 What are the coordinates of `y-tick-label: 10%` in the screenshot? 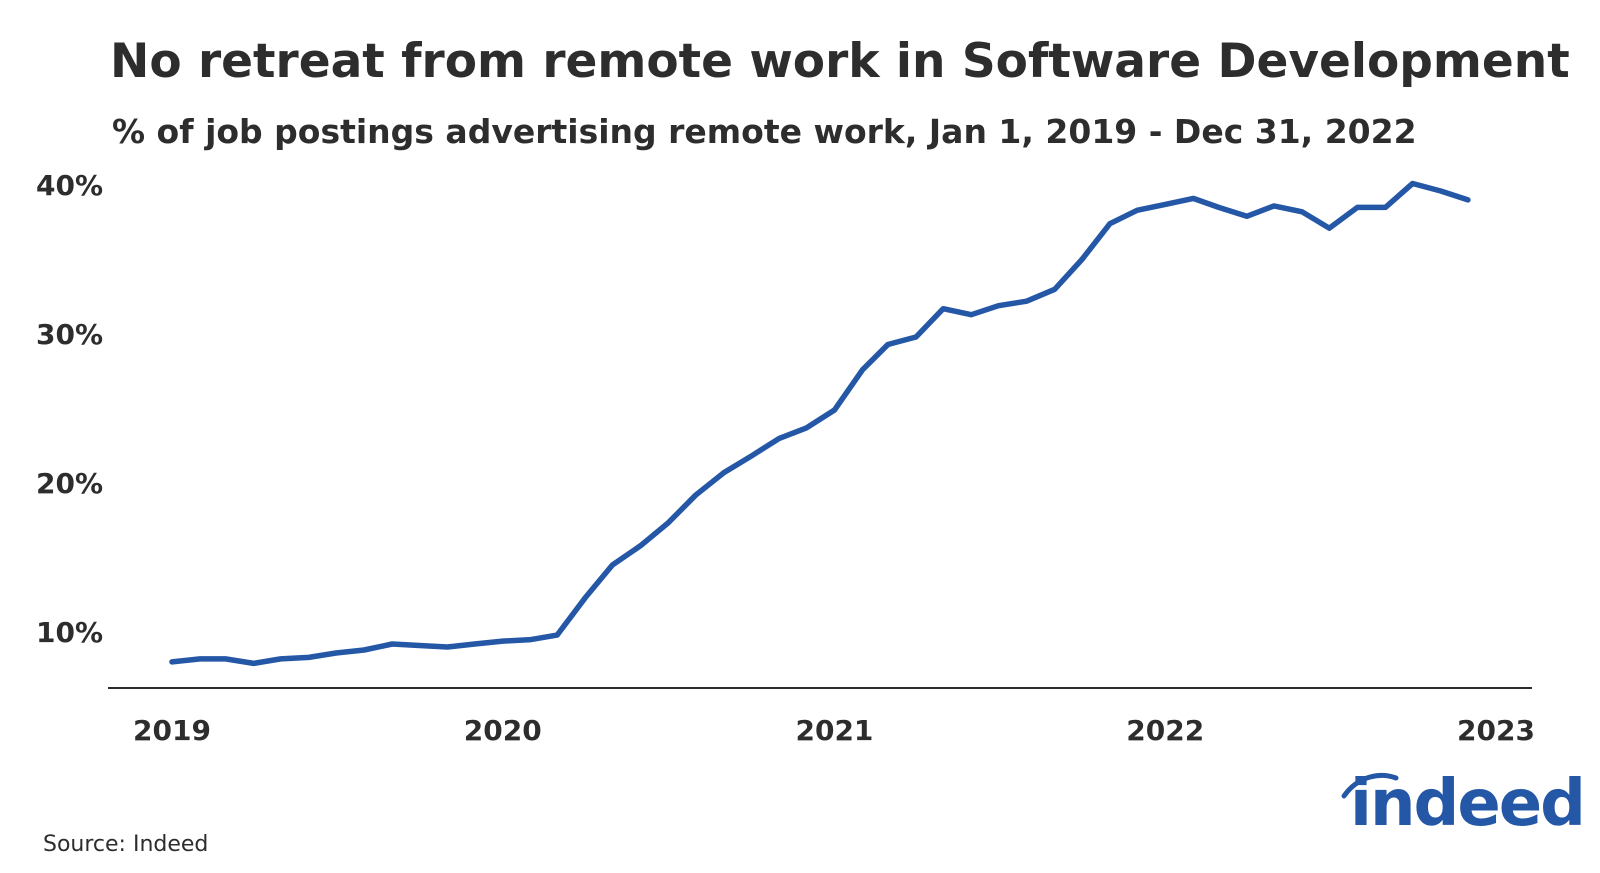 It's located at (69, 632).